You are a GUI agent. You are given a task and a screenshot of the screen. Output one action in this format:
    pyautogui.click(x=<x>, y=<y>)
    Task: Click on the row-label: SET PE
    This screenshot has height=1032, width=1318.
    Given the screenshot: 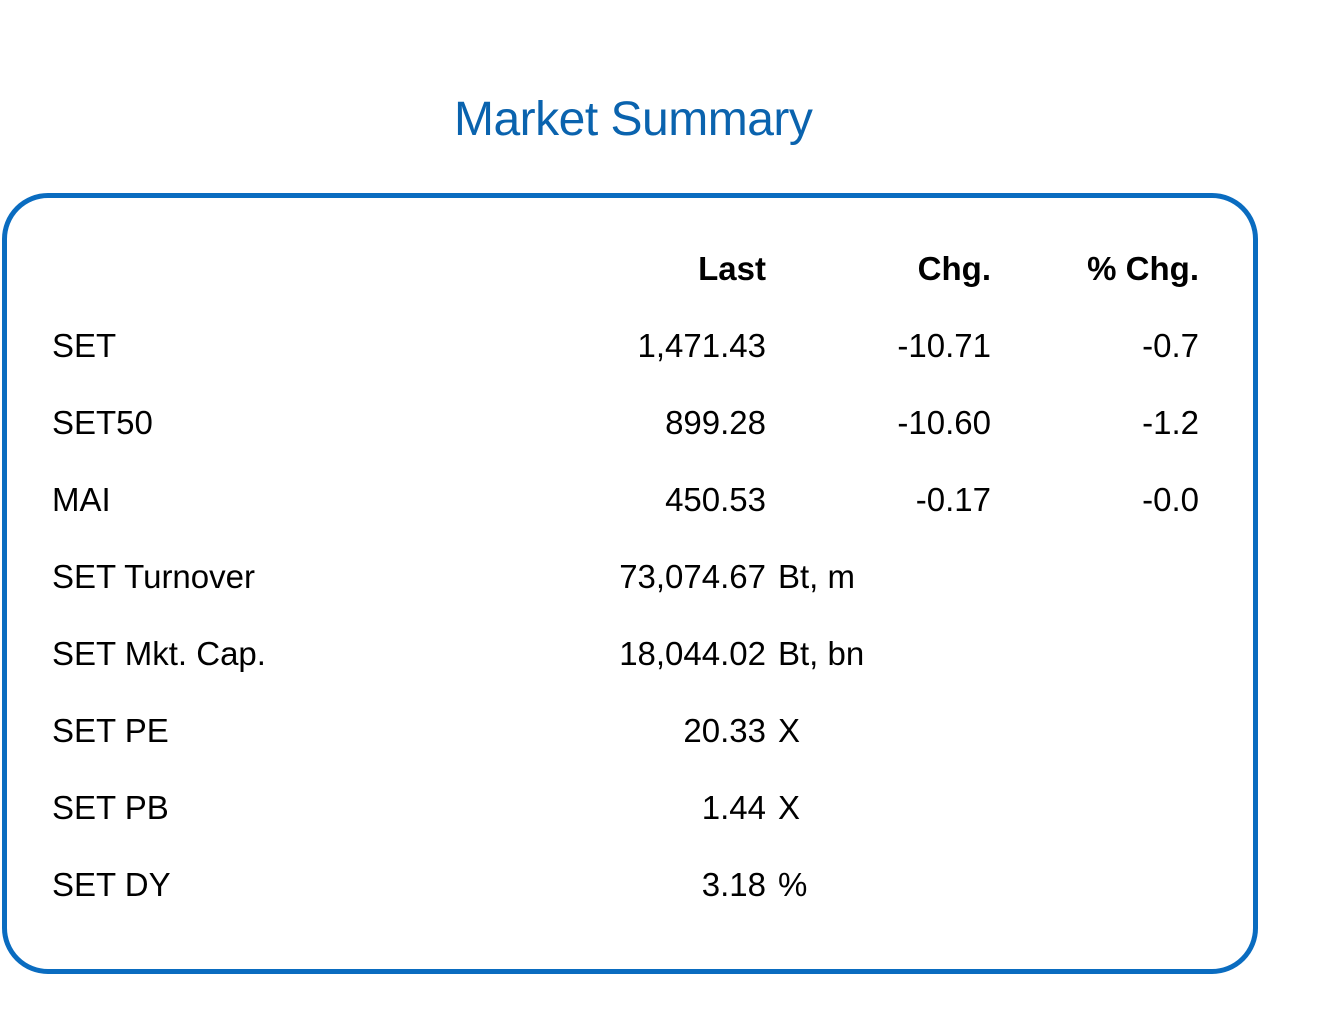 What is the action you would take?
    pyautogui.click(x=110, y=730)
    